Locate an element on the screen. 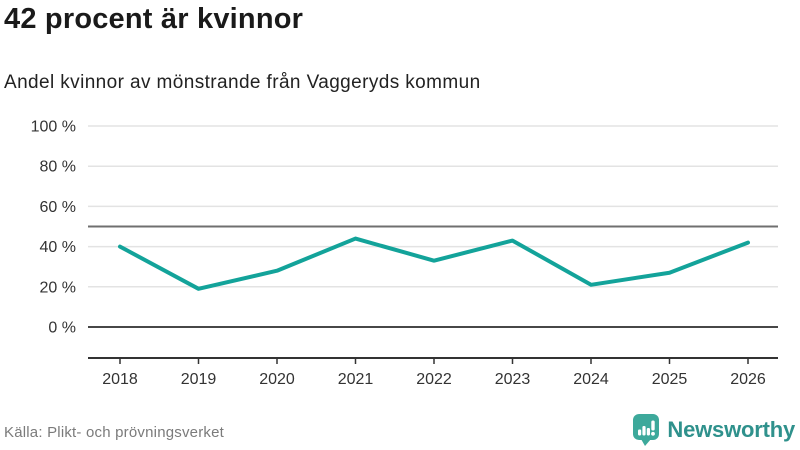 The image size is (800, 450). newsworthy-logo-icon is located at coordinates (646, 430).